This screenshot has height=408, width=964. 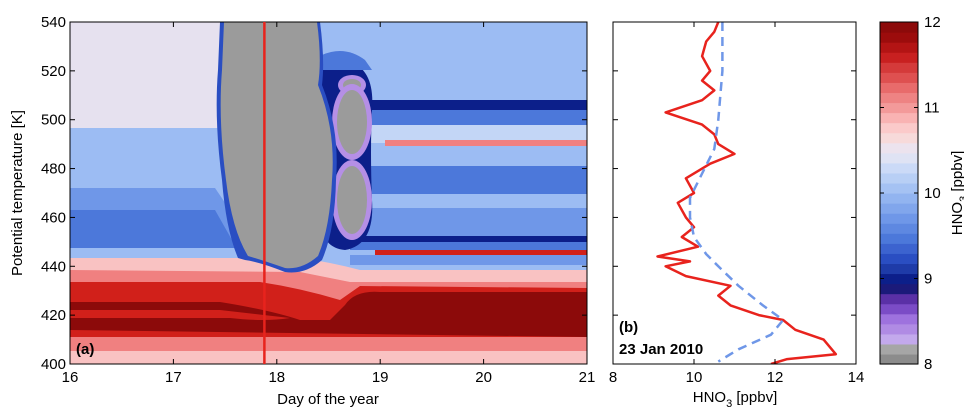 I want to click on y-tick-label-a: 440, so click(x=53, y=266).